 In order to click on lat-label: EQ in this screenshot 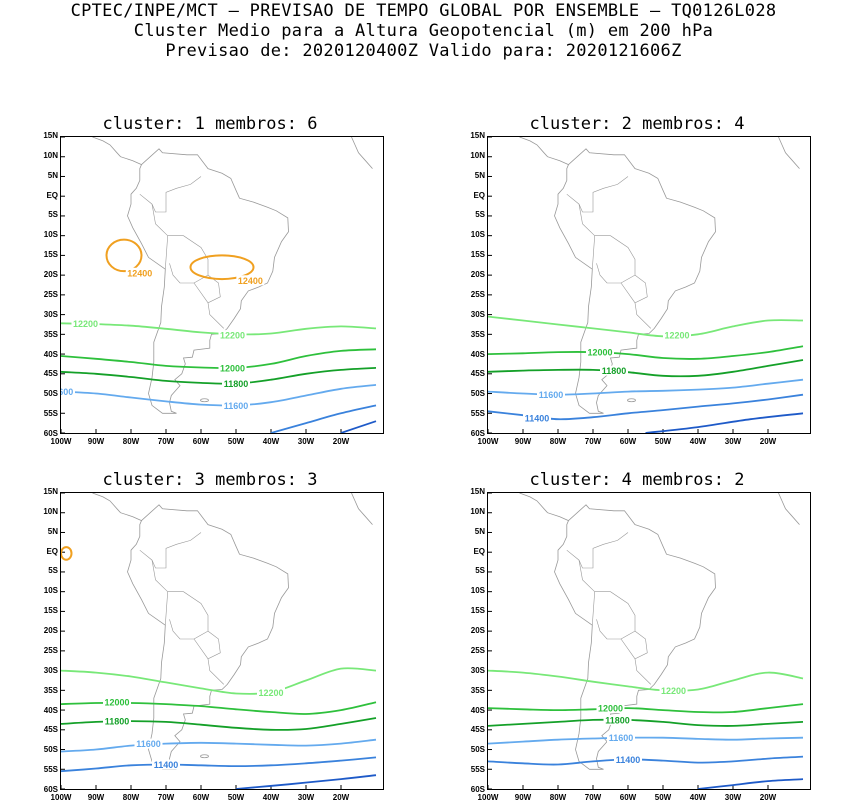, I will do `click(52, 195)`.